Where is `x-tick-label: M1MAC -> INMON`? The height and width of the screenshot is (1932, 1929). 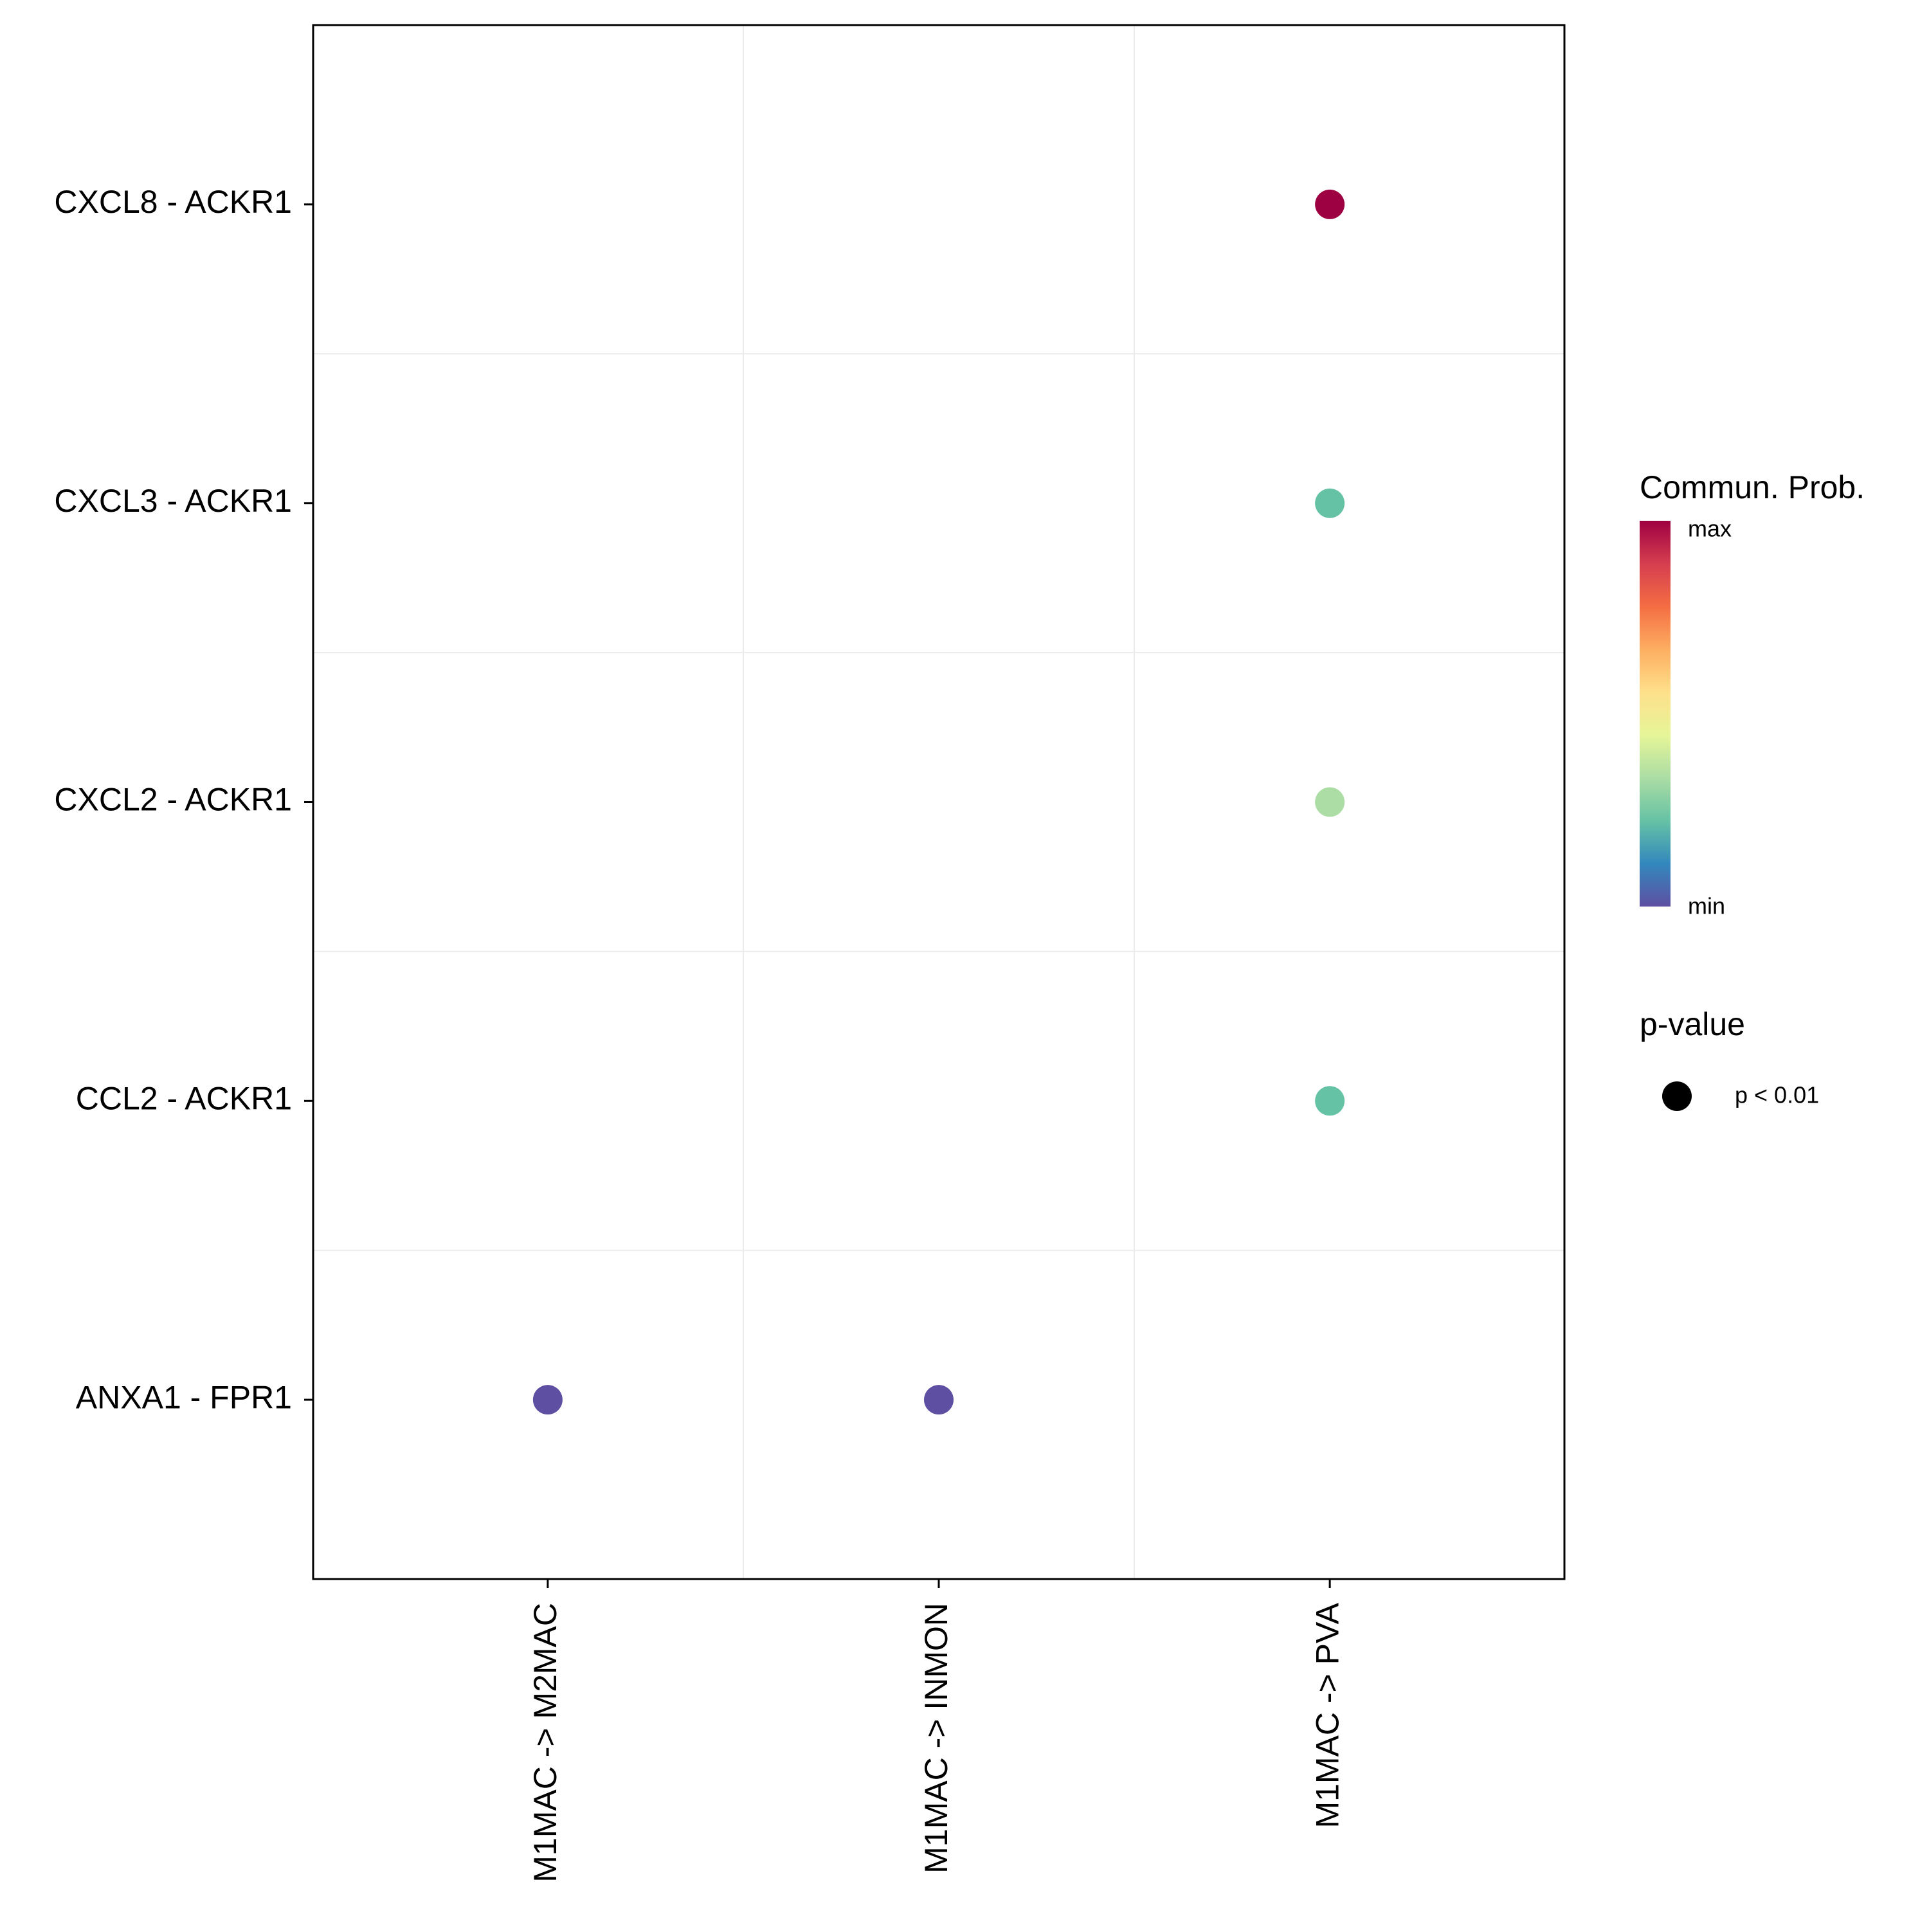
x-tick-label: M1MAC -> INMON is located at coordinates (936, 1738).